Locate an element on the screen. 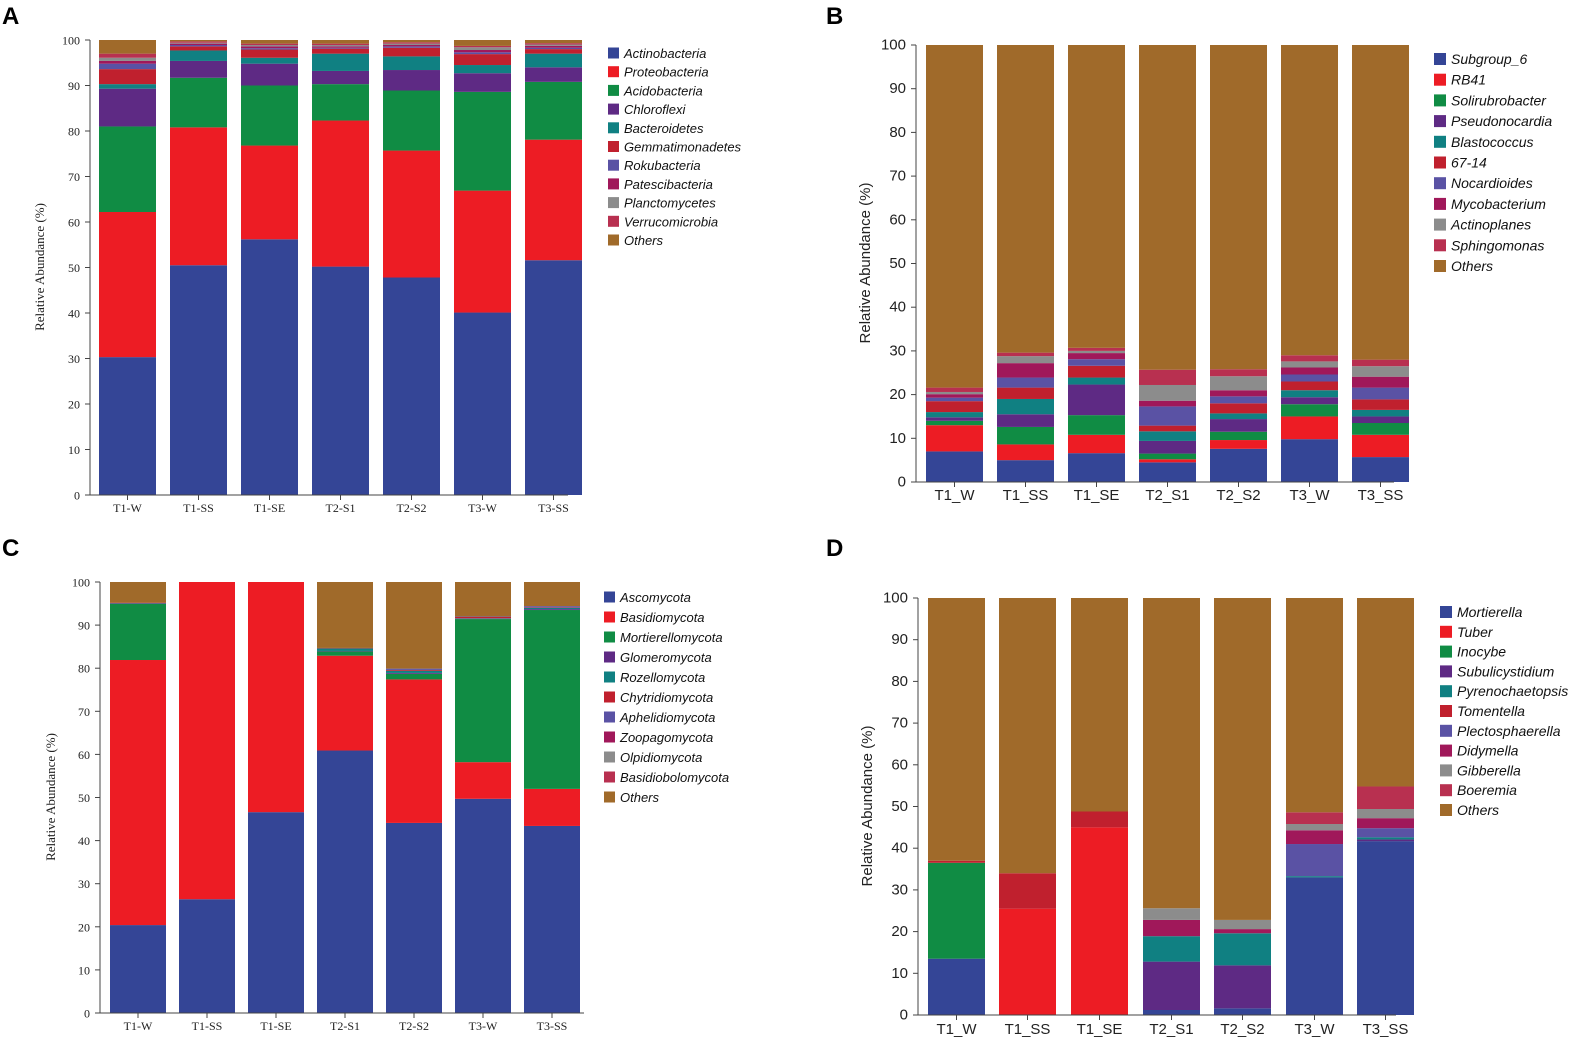 The height and width of the screenshot is (1039, 1570). legend-label: Olpidiomycota is located at coordinates (661, 757).